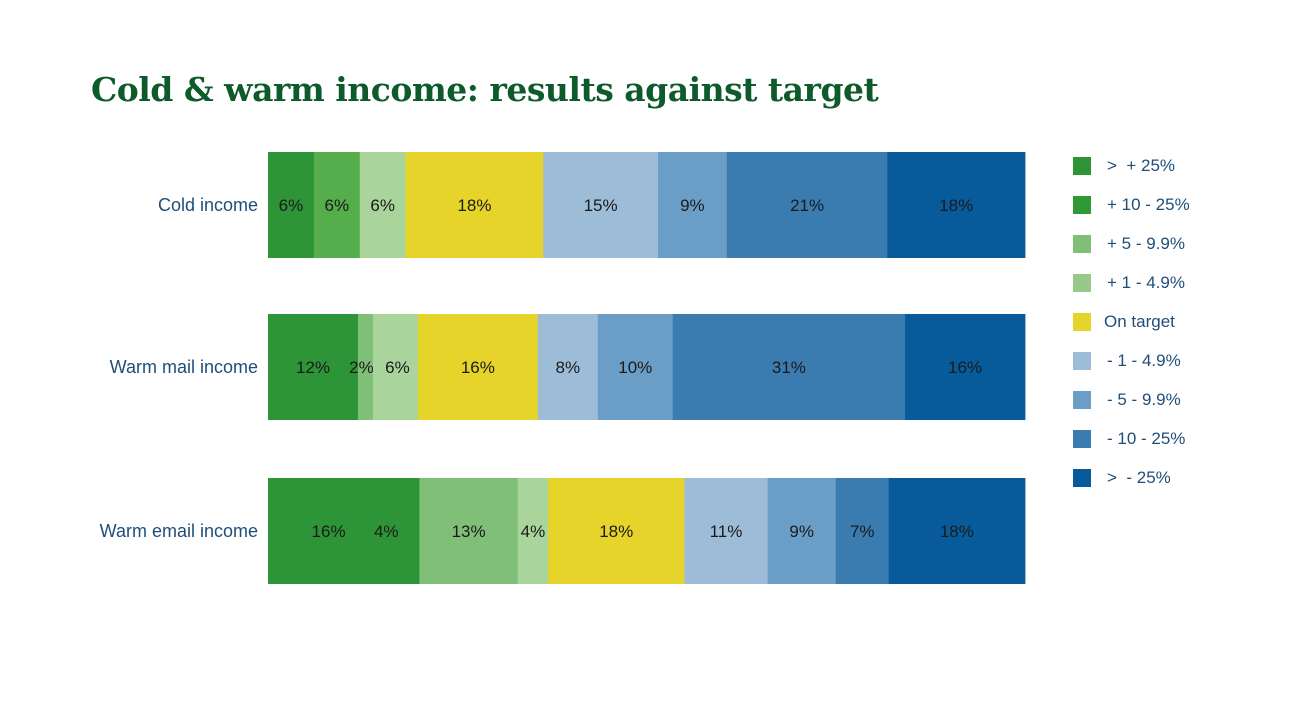 The height and width of the screenshot is (728, 1296). I want to click on data-label: 15%, so click(601, 205).